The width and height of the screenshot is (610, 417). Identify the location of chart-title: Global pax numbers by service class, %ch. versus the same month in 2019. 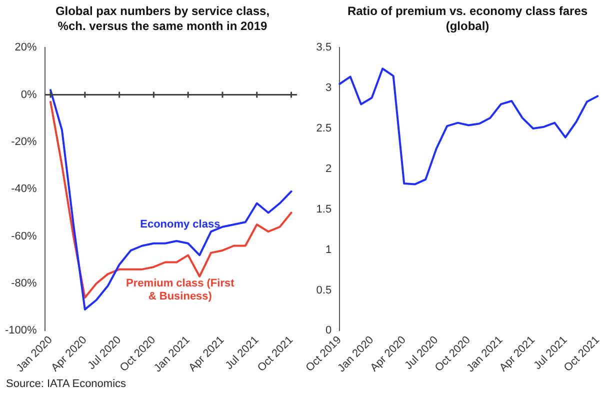
(162, 19).